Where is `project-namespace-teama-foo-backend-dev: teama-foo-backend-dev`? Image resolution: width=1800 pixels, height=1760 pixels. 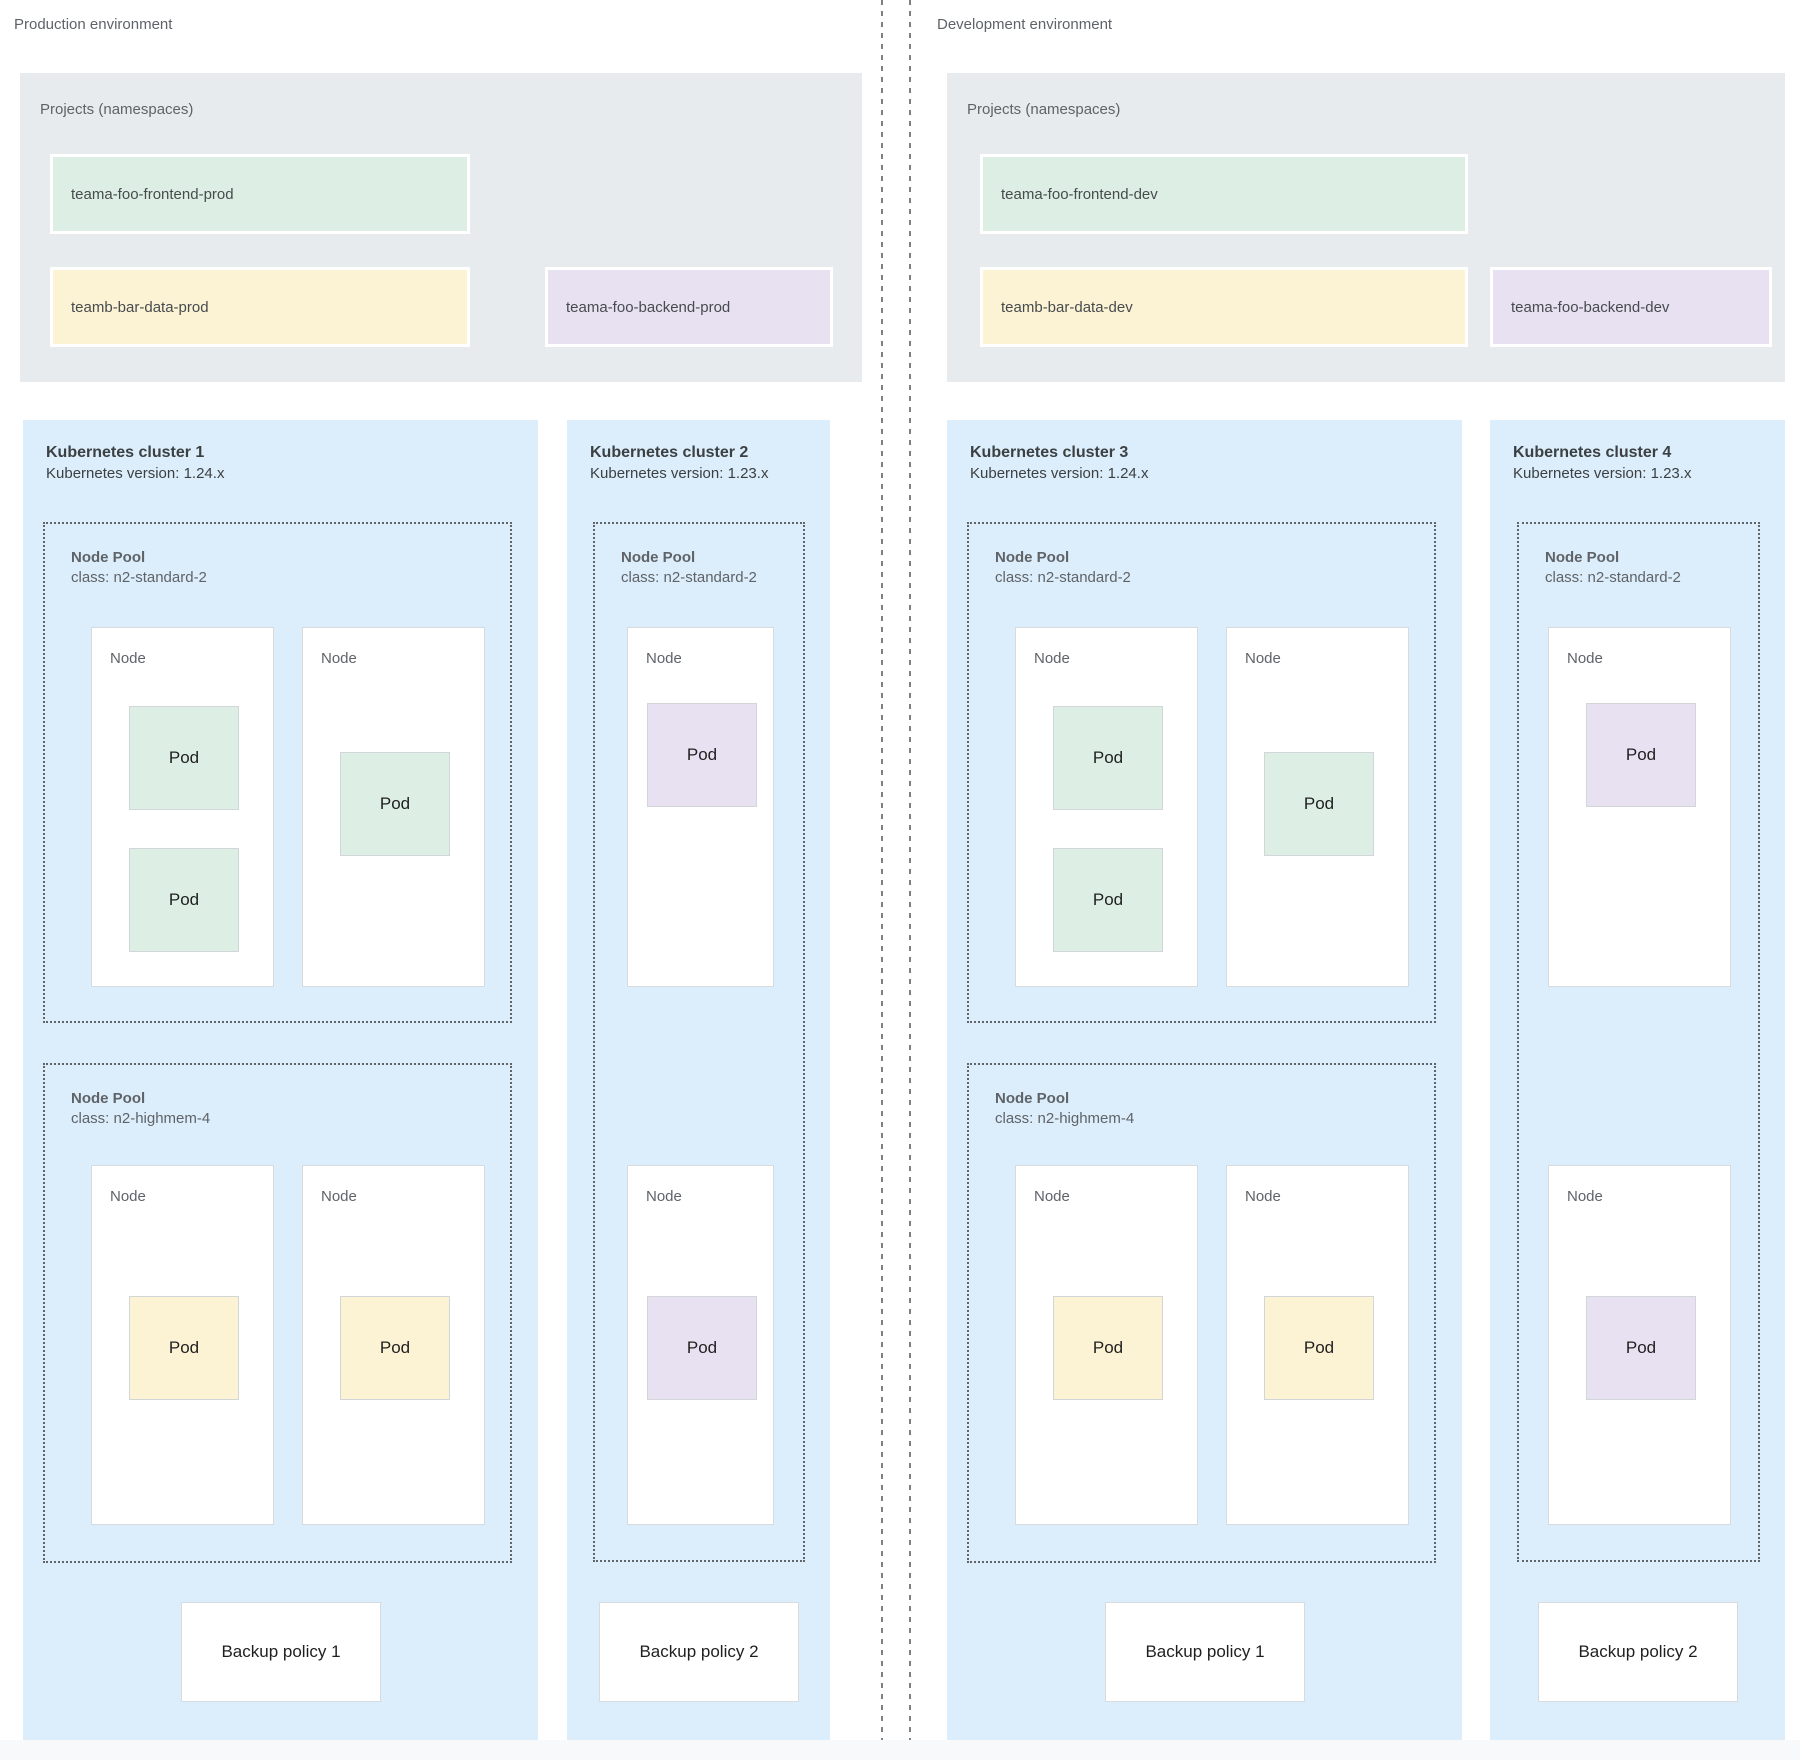 project-namespace-teama-foo-backend-dev: teama-foo-backend-dev is located at coordinates (1631, 307).